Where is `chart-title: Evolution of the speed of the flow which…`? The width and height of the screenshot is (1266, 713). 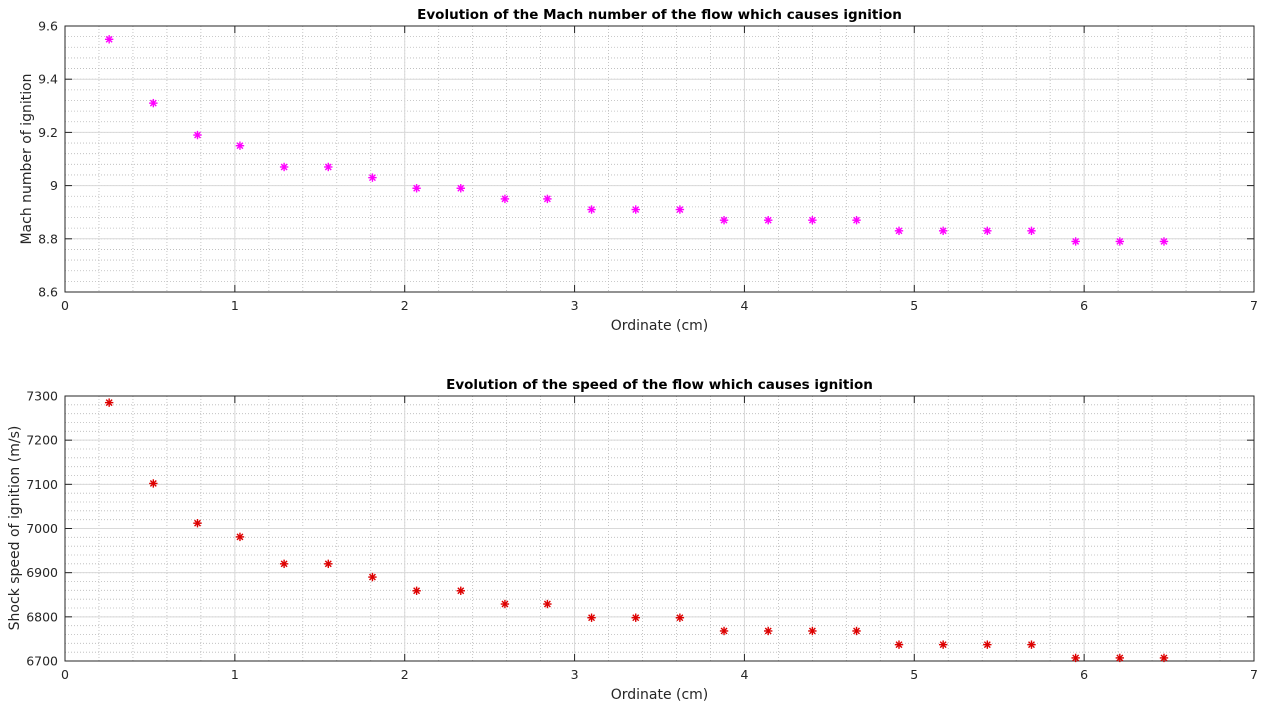
chart-title: Evolution of the speed of the flow which… is located at coordinates (659, 385).